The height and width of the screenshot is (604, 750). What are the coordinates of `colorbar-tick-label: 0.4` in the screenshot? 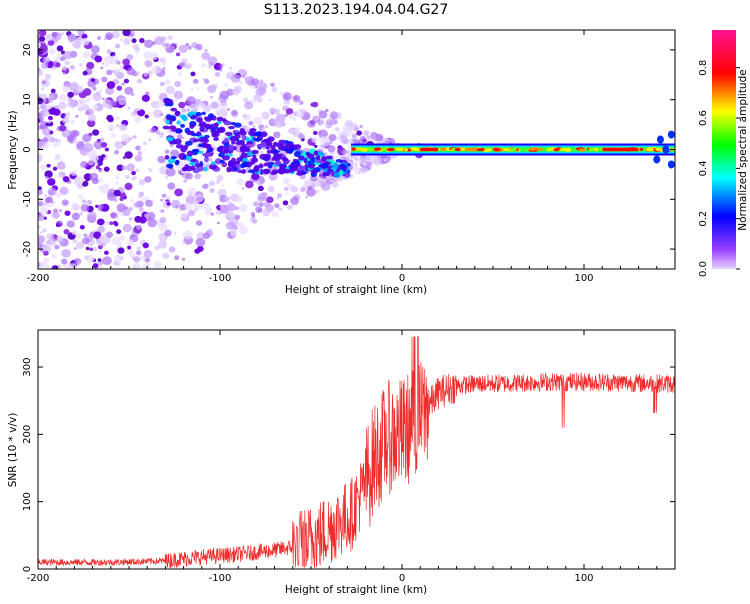 It's located at (703, 168).